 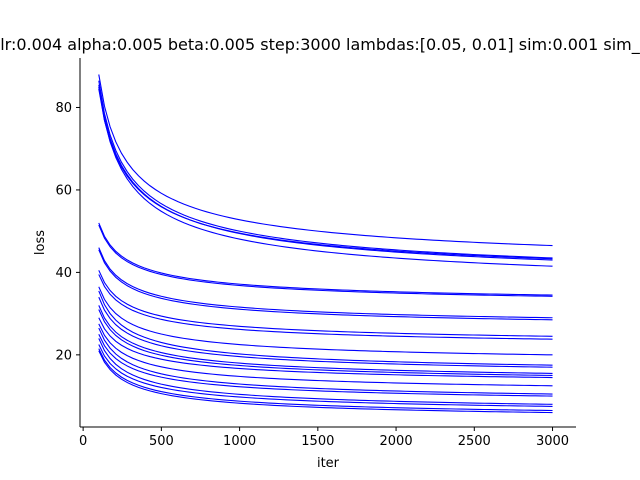 What do you see at coordinates (63, 190) in the screenshot?
I see `y-tick-label: 60` at bounding box center [63, 190].